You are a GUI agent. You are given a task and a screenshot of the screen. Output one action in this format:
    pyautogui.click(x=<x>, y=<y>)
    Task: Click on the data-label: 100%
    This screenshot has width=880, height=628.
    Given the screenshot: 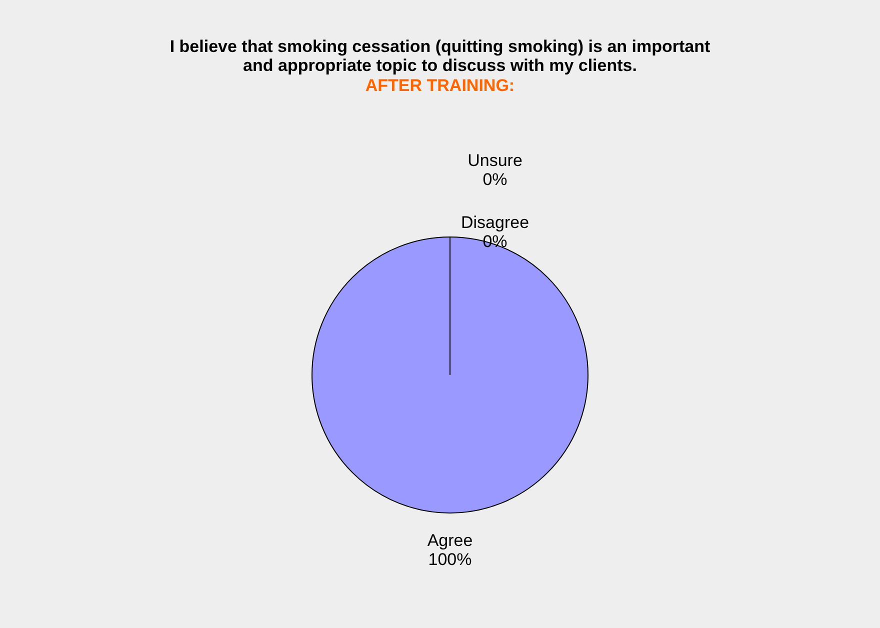 What is the action you would take?
    pyautogui.click(x=450, y=559)
    